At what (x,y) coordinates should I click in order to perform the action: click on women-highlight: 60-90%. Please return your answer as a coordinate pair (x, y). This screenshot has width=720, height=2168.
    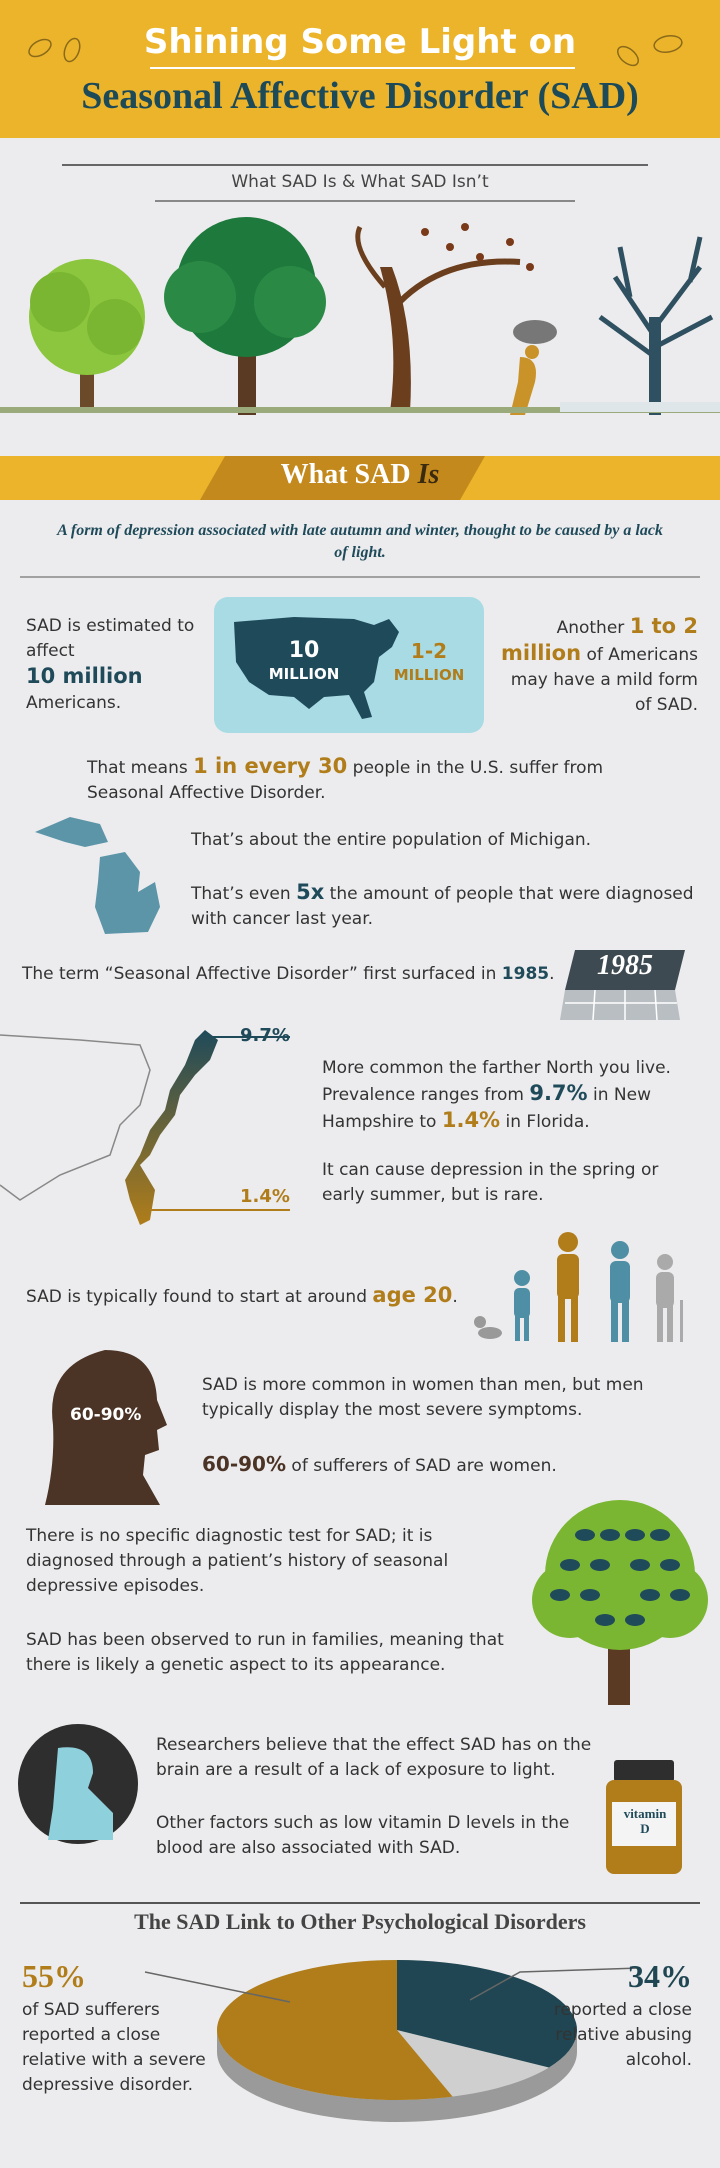
    Looking at the image, I should click on (244, 1464).